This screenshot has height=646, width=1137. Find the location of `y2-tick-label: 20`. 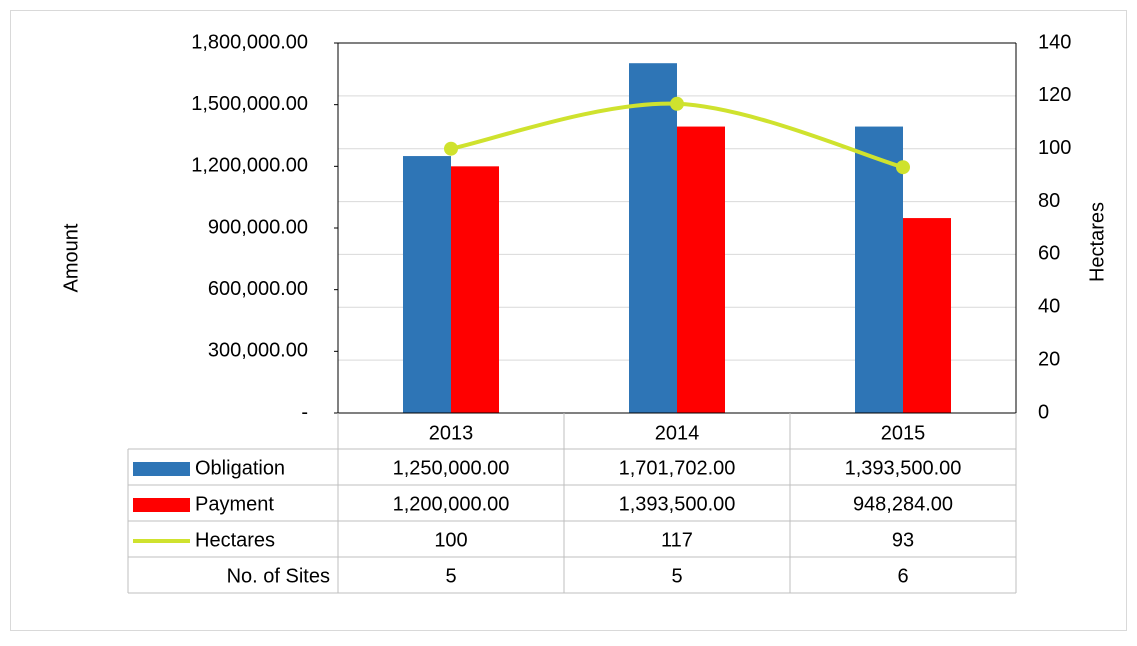

y2-tick-label: 20 is located at coordinates (1049, 359).